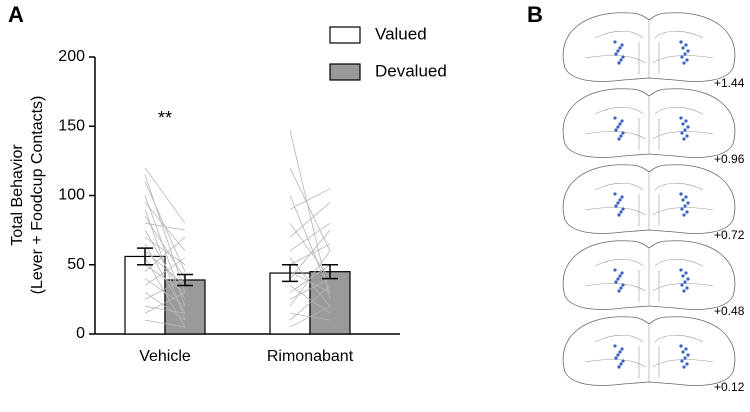 The image size is (750, 412). Describe the element at coordinates (729, 159) in the screenshot. I see `section-level: +0.96` at that location.